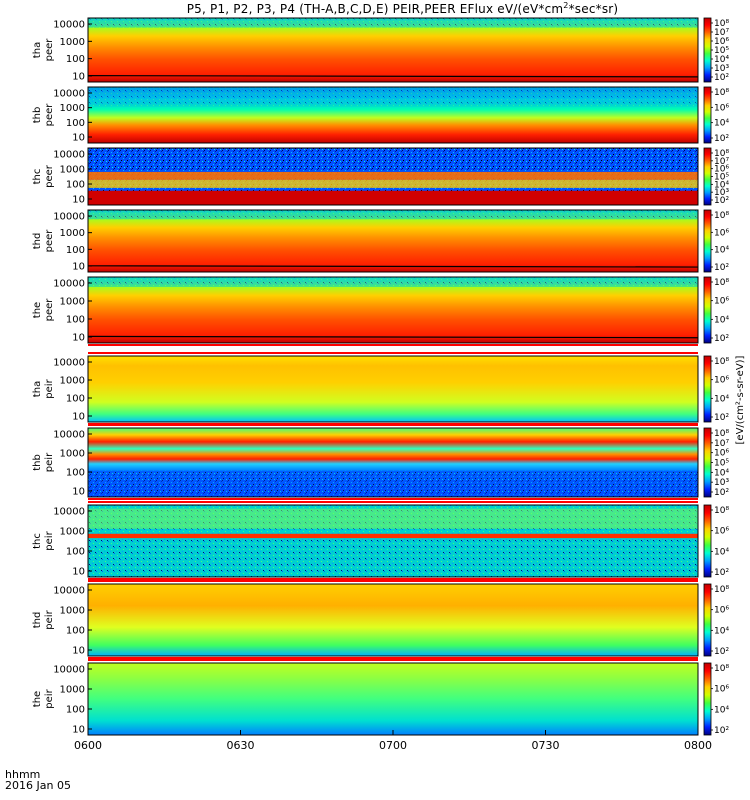 The width and height of the screenshot is (750, 800). I want to click on panel-tha-peir: 10000 1000 100 10 tha peir 10⁸ 10⁶ 10⁴ 10², so click(380, 389).